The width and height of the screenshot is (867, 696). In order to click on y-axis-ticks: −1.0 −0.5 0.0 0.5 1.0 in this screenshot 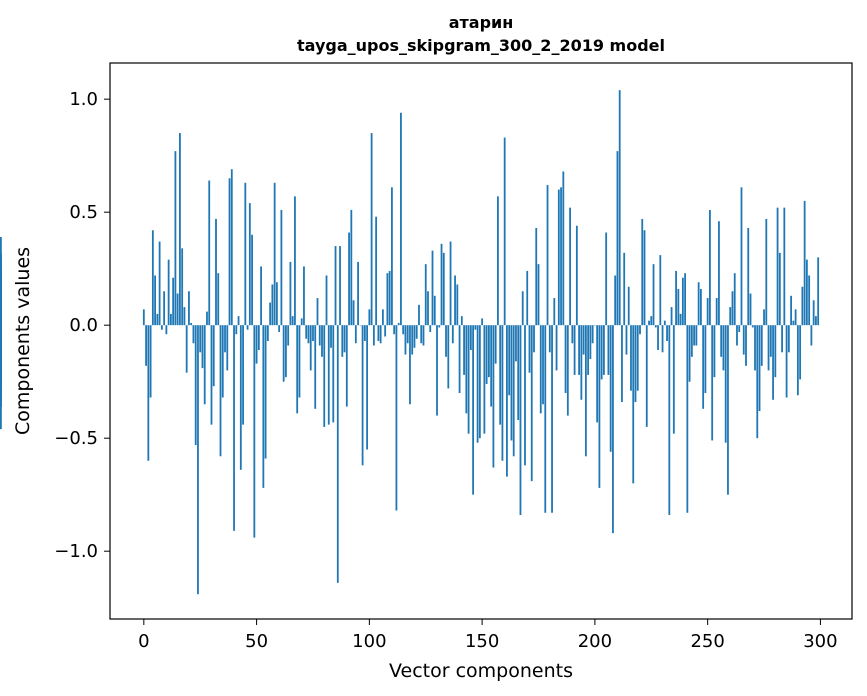, I will do `click(82, 325)`.